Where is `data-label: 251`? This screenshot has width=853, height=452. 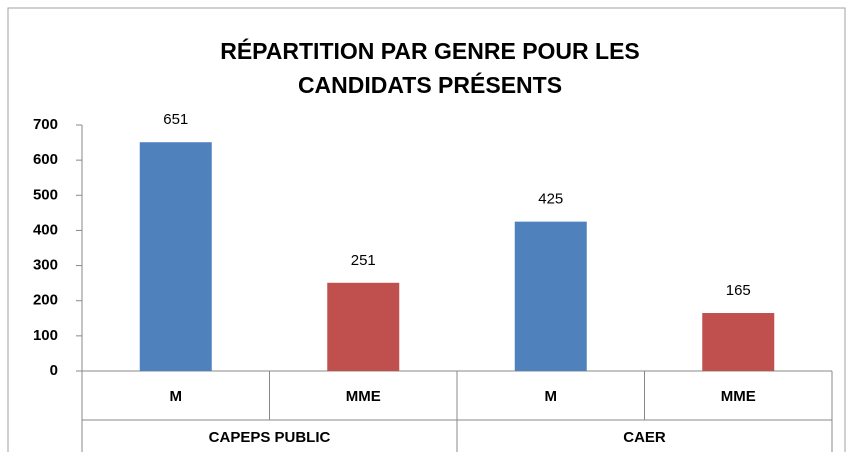
data-label: 251 is located at coordinates (363, 260).